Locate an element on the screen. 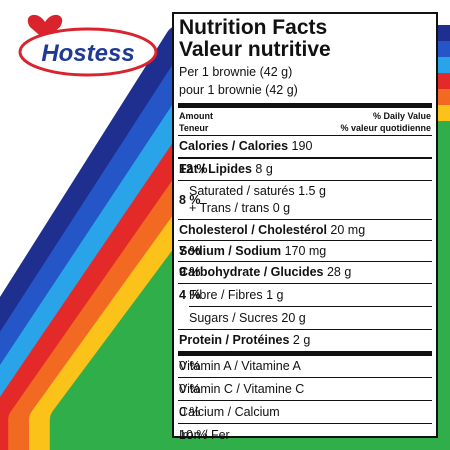 Image resolution: width=450 pixels, height=450 pixels. label-text: Amount is located at coordinates (196, 116).